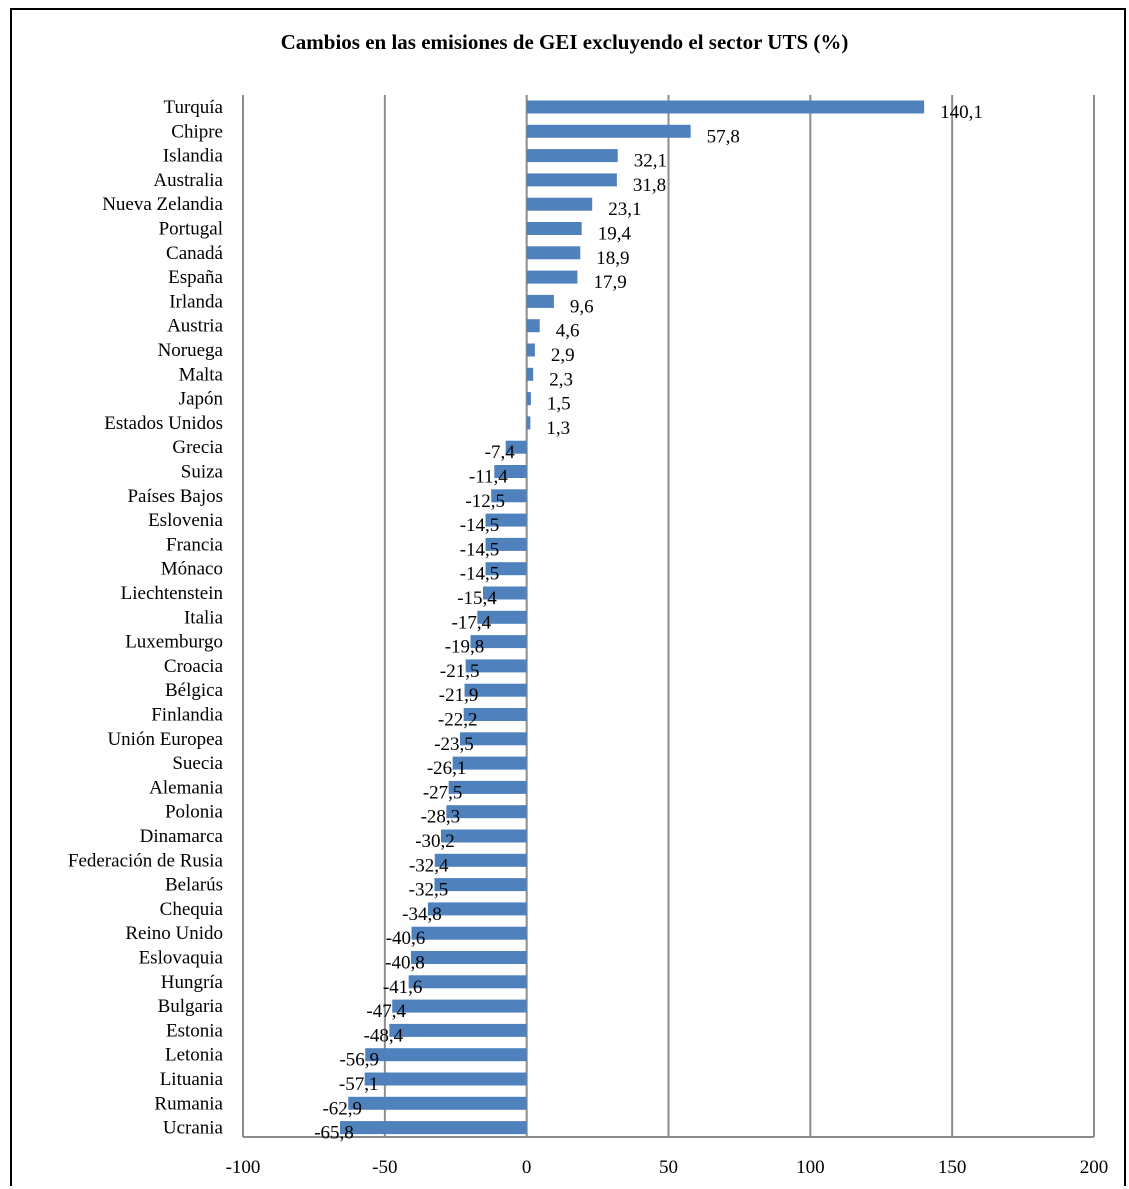 This screenshot has height=1189, width=1129. Describe the element at coordinates (668, 1167) in the screenshot. I see `x-tick-label: 50` at that location.